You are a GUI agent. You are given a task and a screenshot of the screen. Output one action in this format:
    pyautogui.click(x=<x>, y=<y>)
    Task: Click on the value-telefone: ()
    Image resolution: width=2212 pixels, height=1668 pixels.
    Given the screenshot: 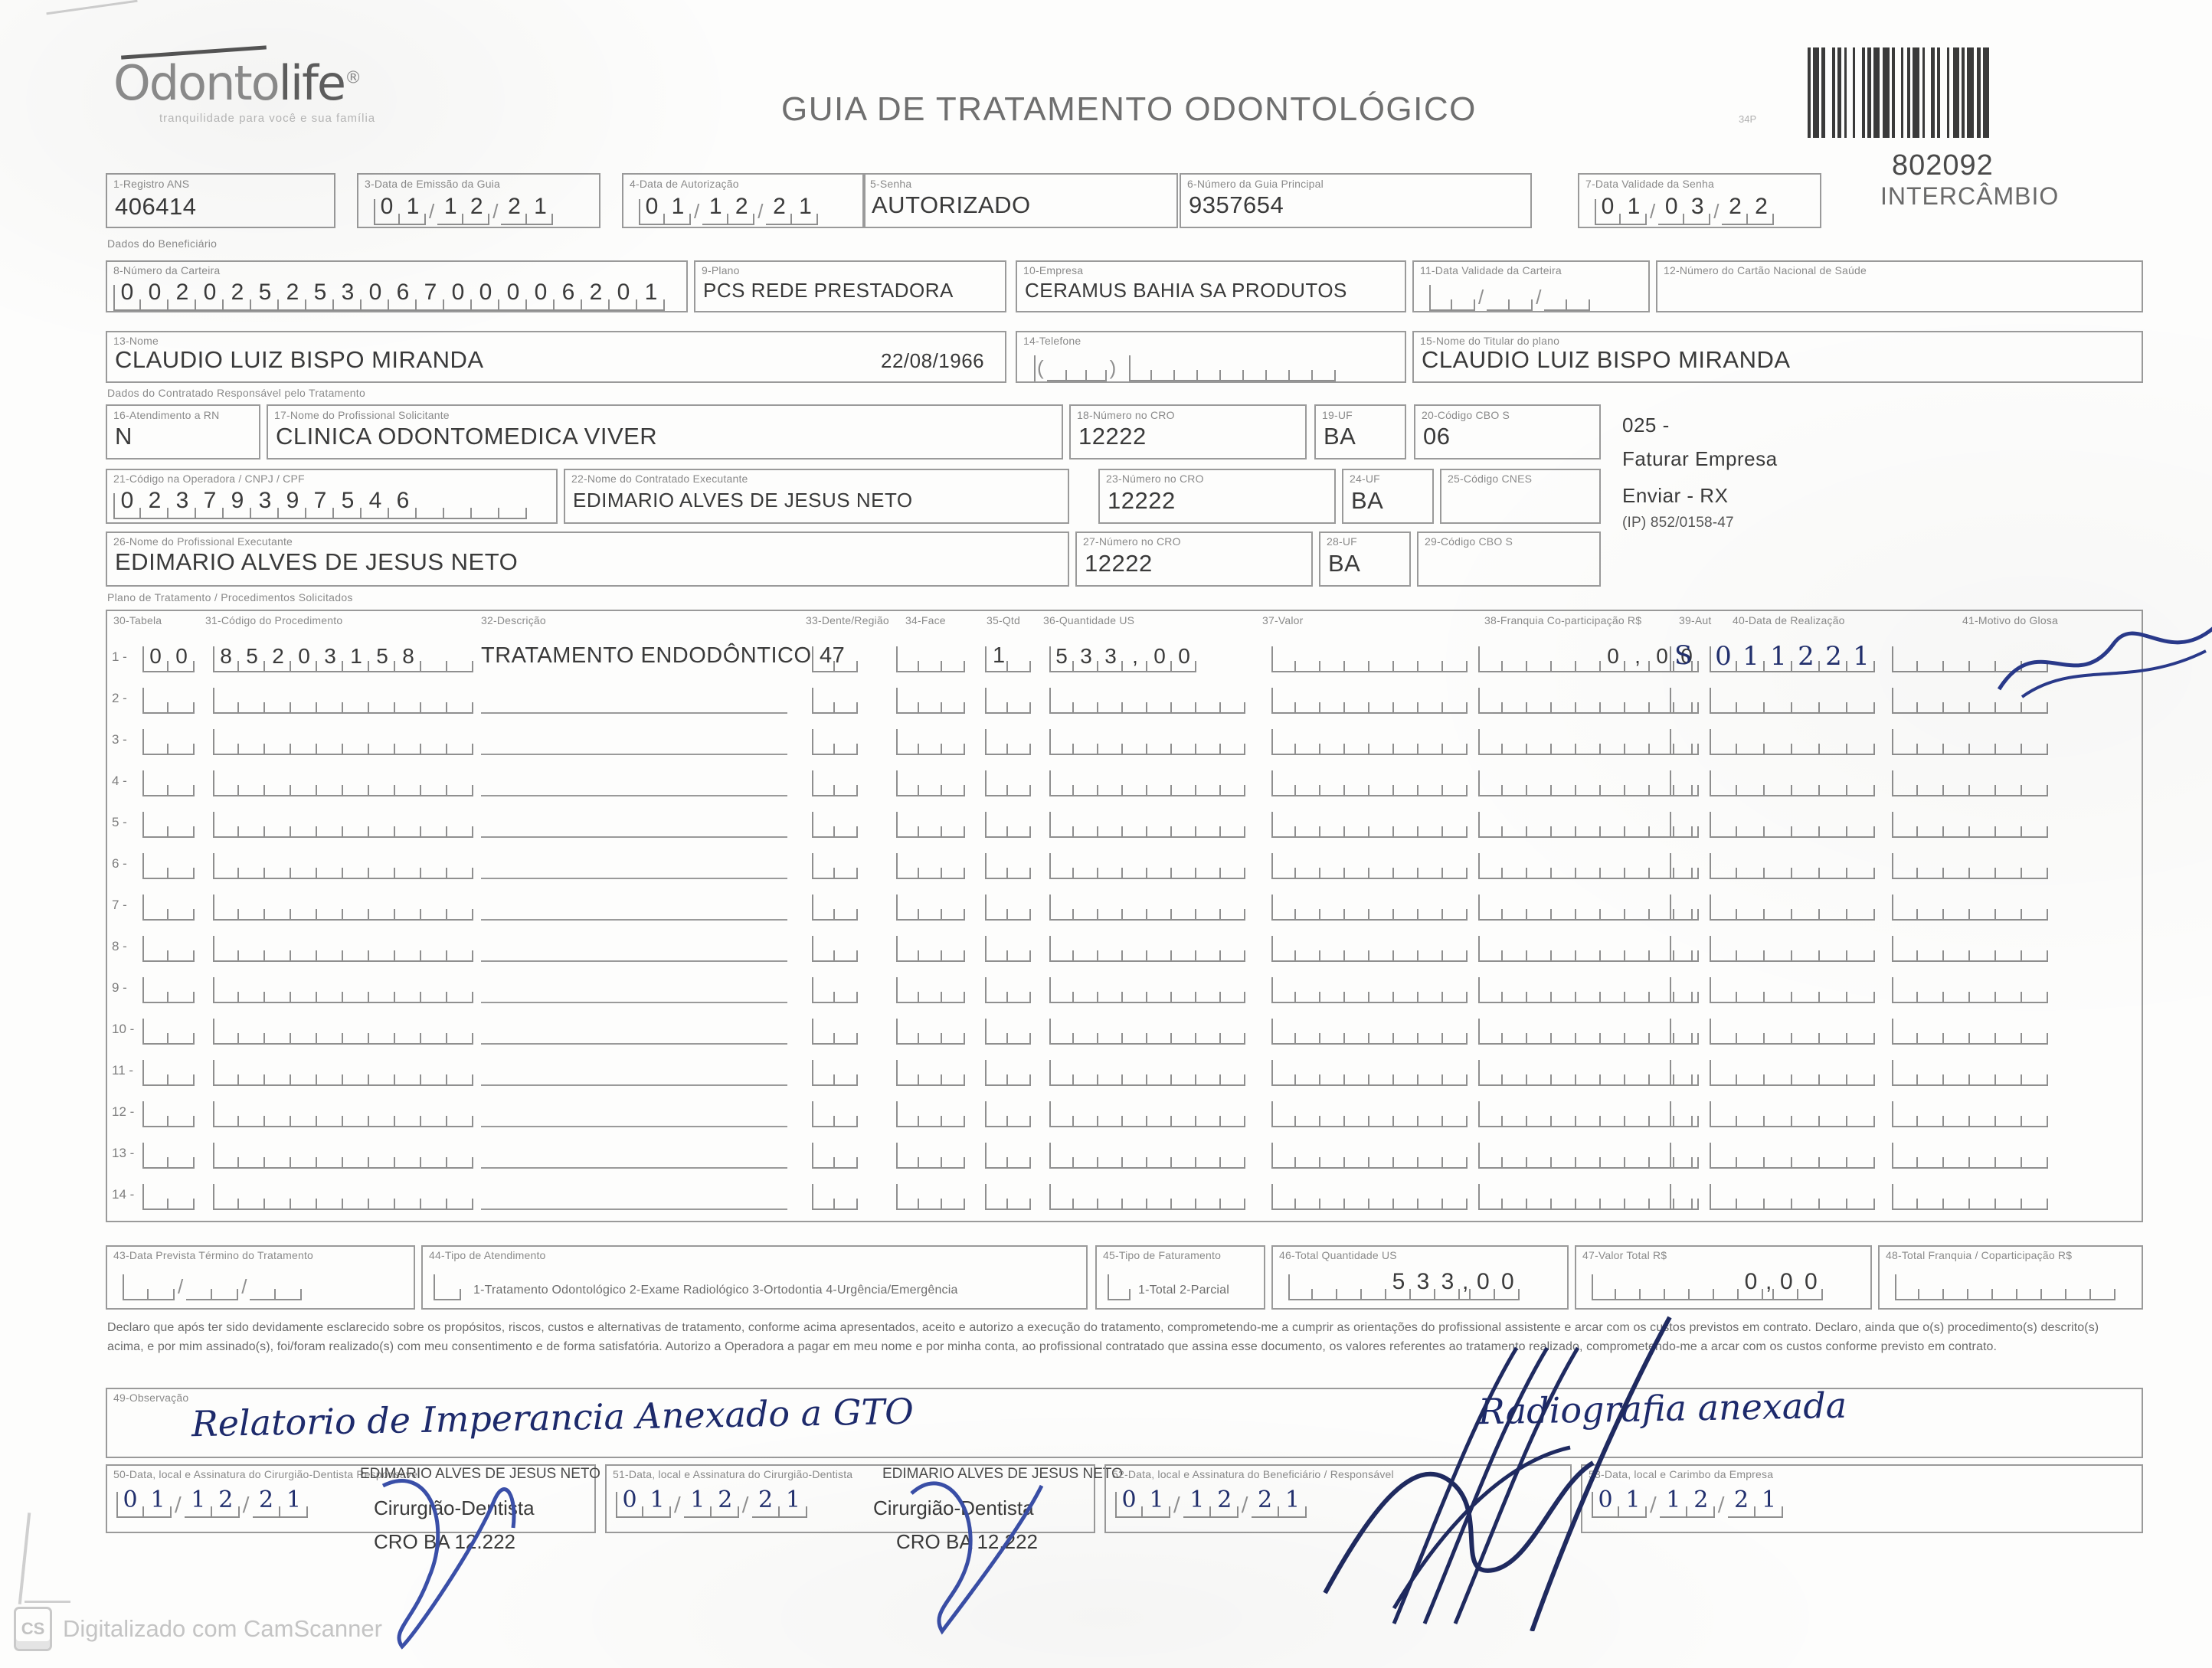 What is the action you would take?
    pyautogui.click(x=1076, y=363)
    